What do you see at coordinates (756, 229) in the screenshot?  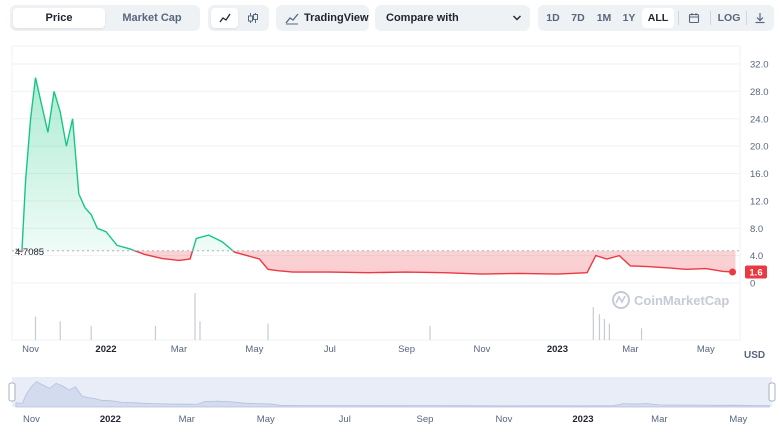 I see `y-tick-label: 8.0` at bounding box center [756, 229].